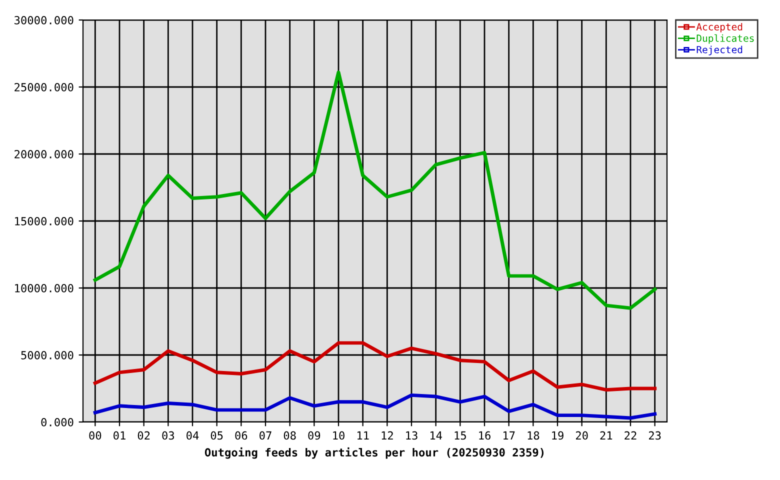  Describe the element at coordinates (387, 435) in the screenshot. I see `x-tick-label: 12` at that location.